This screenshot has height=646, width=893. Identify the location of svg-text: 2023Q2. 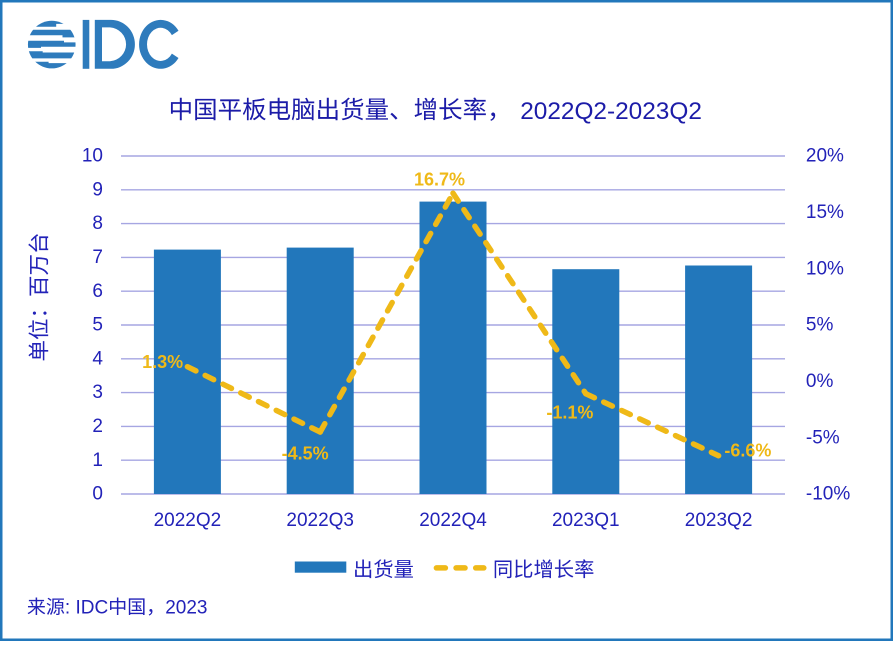
(719, 520).